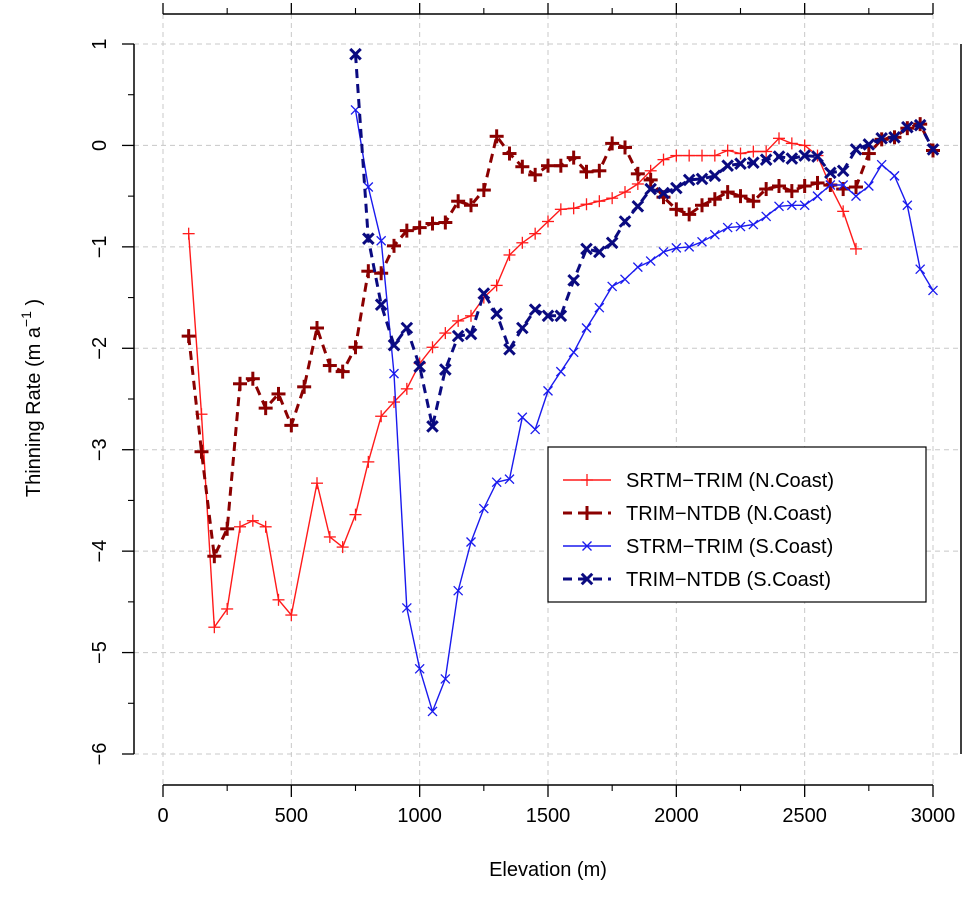 The image size is (964, 905). Describe the element at coordinates (100, 551) in the screenshot. I see `y-tick-label: −4` at that location.